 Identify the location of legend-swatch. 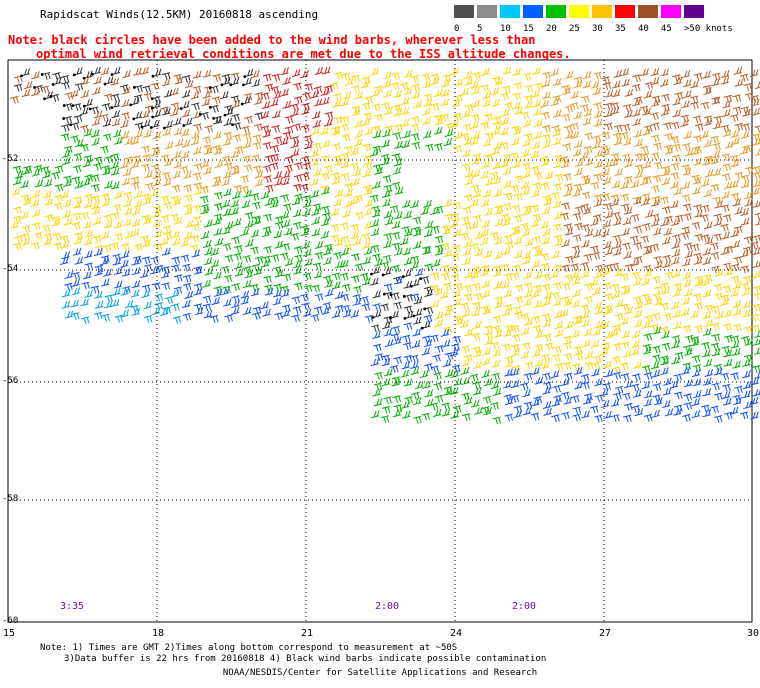
(487, 11).